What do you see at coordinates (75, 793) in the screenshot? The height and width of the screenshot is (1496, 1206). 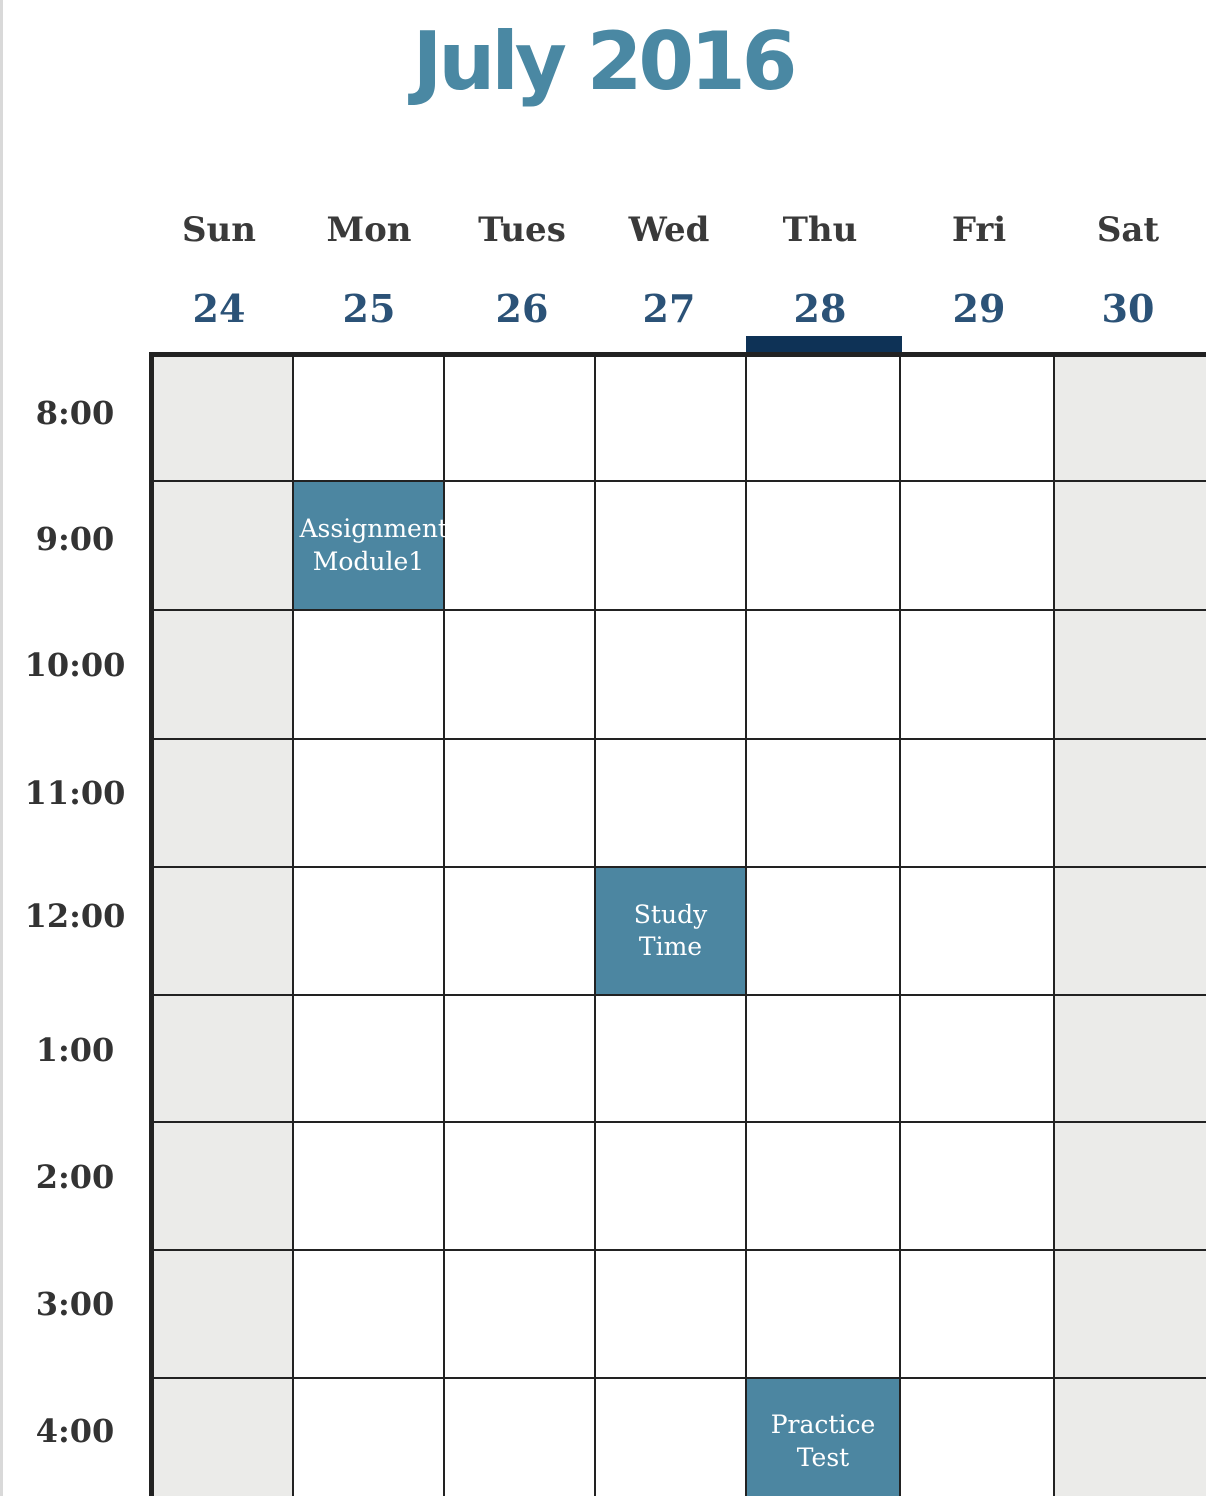 I see `time-label: 11:00` at bounding box center [75, 793].